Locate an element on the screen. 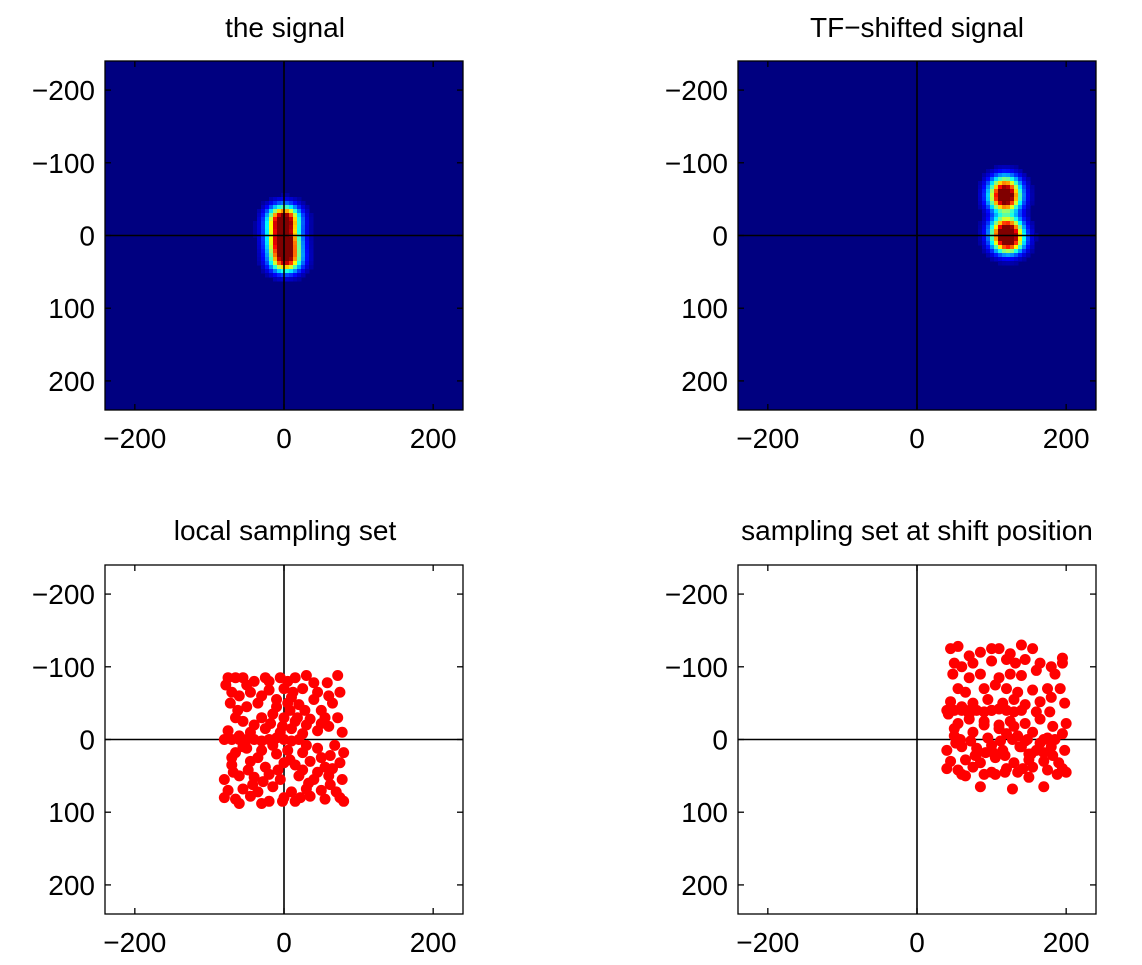 This screenshot has height=965, width=1142. heatmap-cells is located at coordinates (283, 237).